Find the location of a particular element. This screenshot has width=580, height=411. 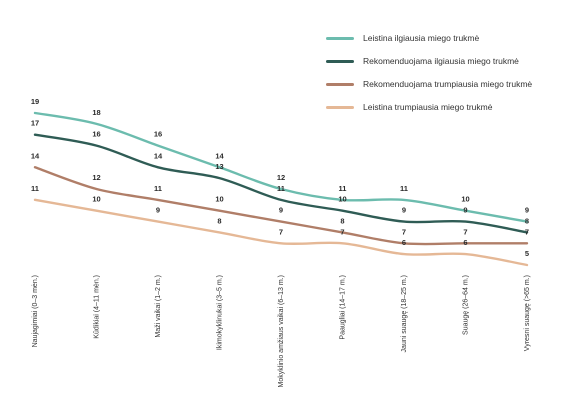

legend-label: Leistina trumpiausia miego trukmė is located at coordinates (428, 107).